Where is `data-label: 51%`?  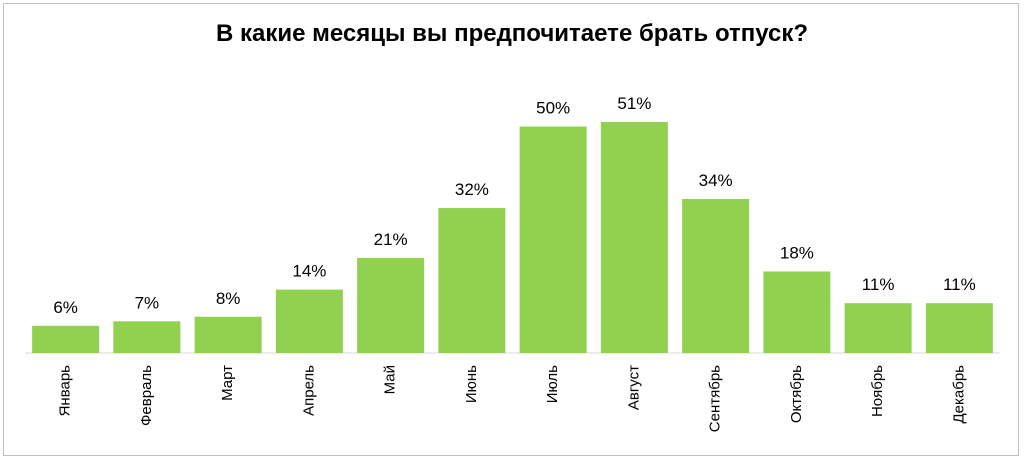
data-label: 51% is located at coordinates (634, 103).